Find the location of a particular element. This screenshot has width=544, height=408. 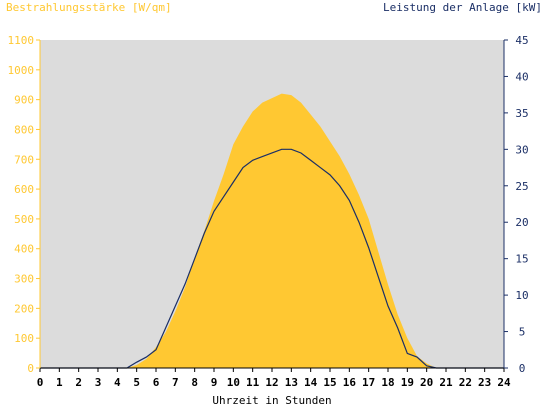

right-axis-title: Leistung der Anlage [kW] is located at coordinates (462, 7).